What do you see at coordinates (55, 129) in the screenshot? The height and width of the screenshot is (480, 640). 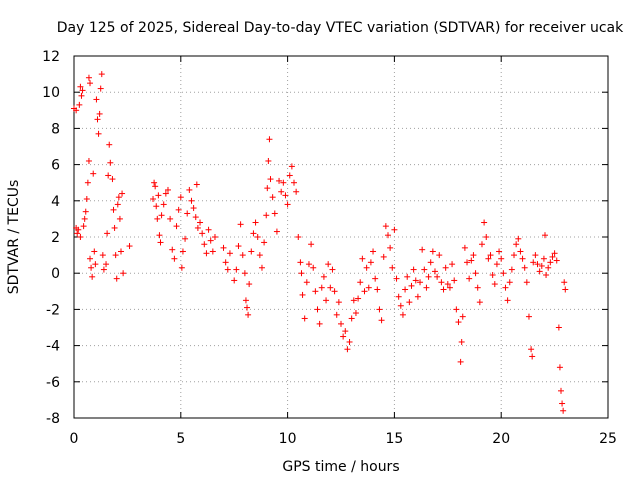 I see `y-tick-label: 8` at bounding box center [55, 129].